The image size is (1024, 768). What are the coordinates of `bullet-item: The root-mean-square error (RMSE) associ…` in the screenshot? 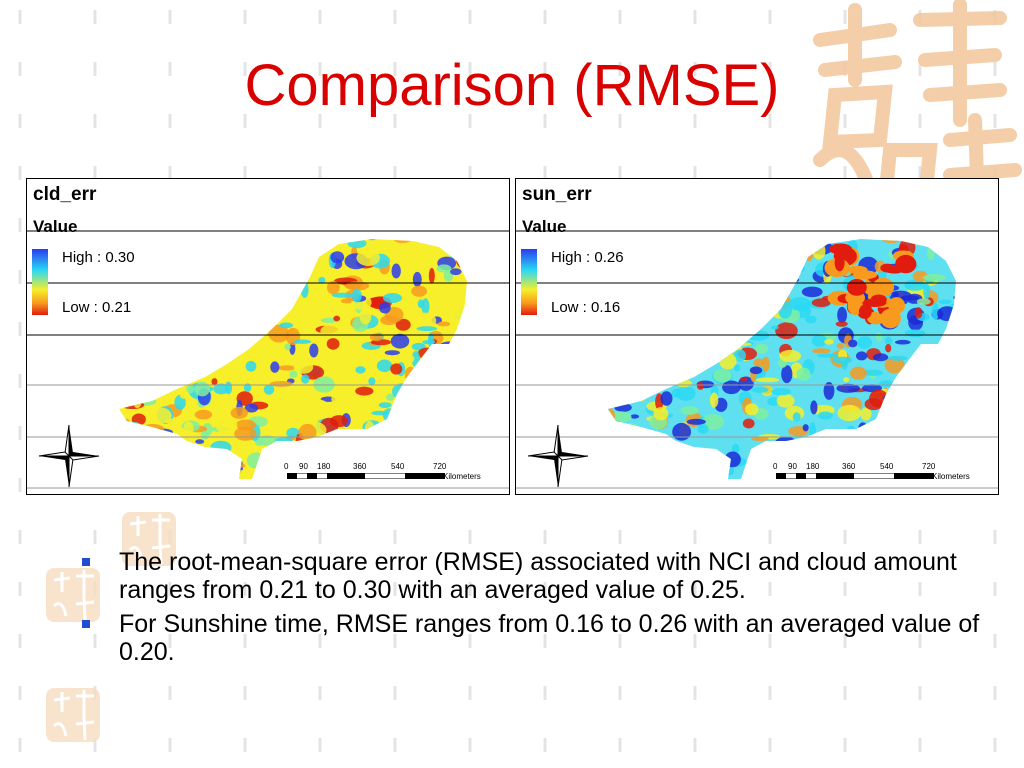 It's located at (540, 576).